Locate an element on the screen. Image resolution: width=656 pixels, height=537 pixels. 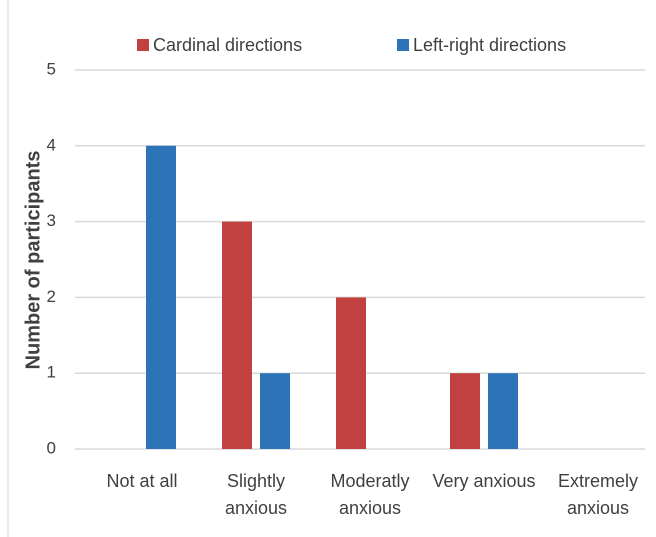
y-tick-label: 0 is located at coordinates (51, 447).